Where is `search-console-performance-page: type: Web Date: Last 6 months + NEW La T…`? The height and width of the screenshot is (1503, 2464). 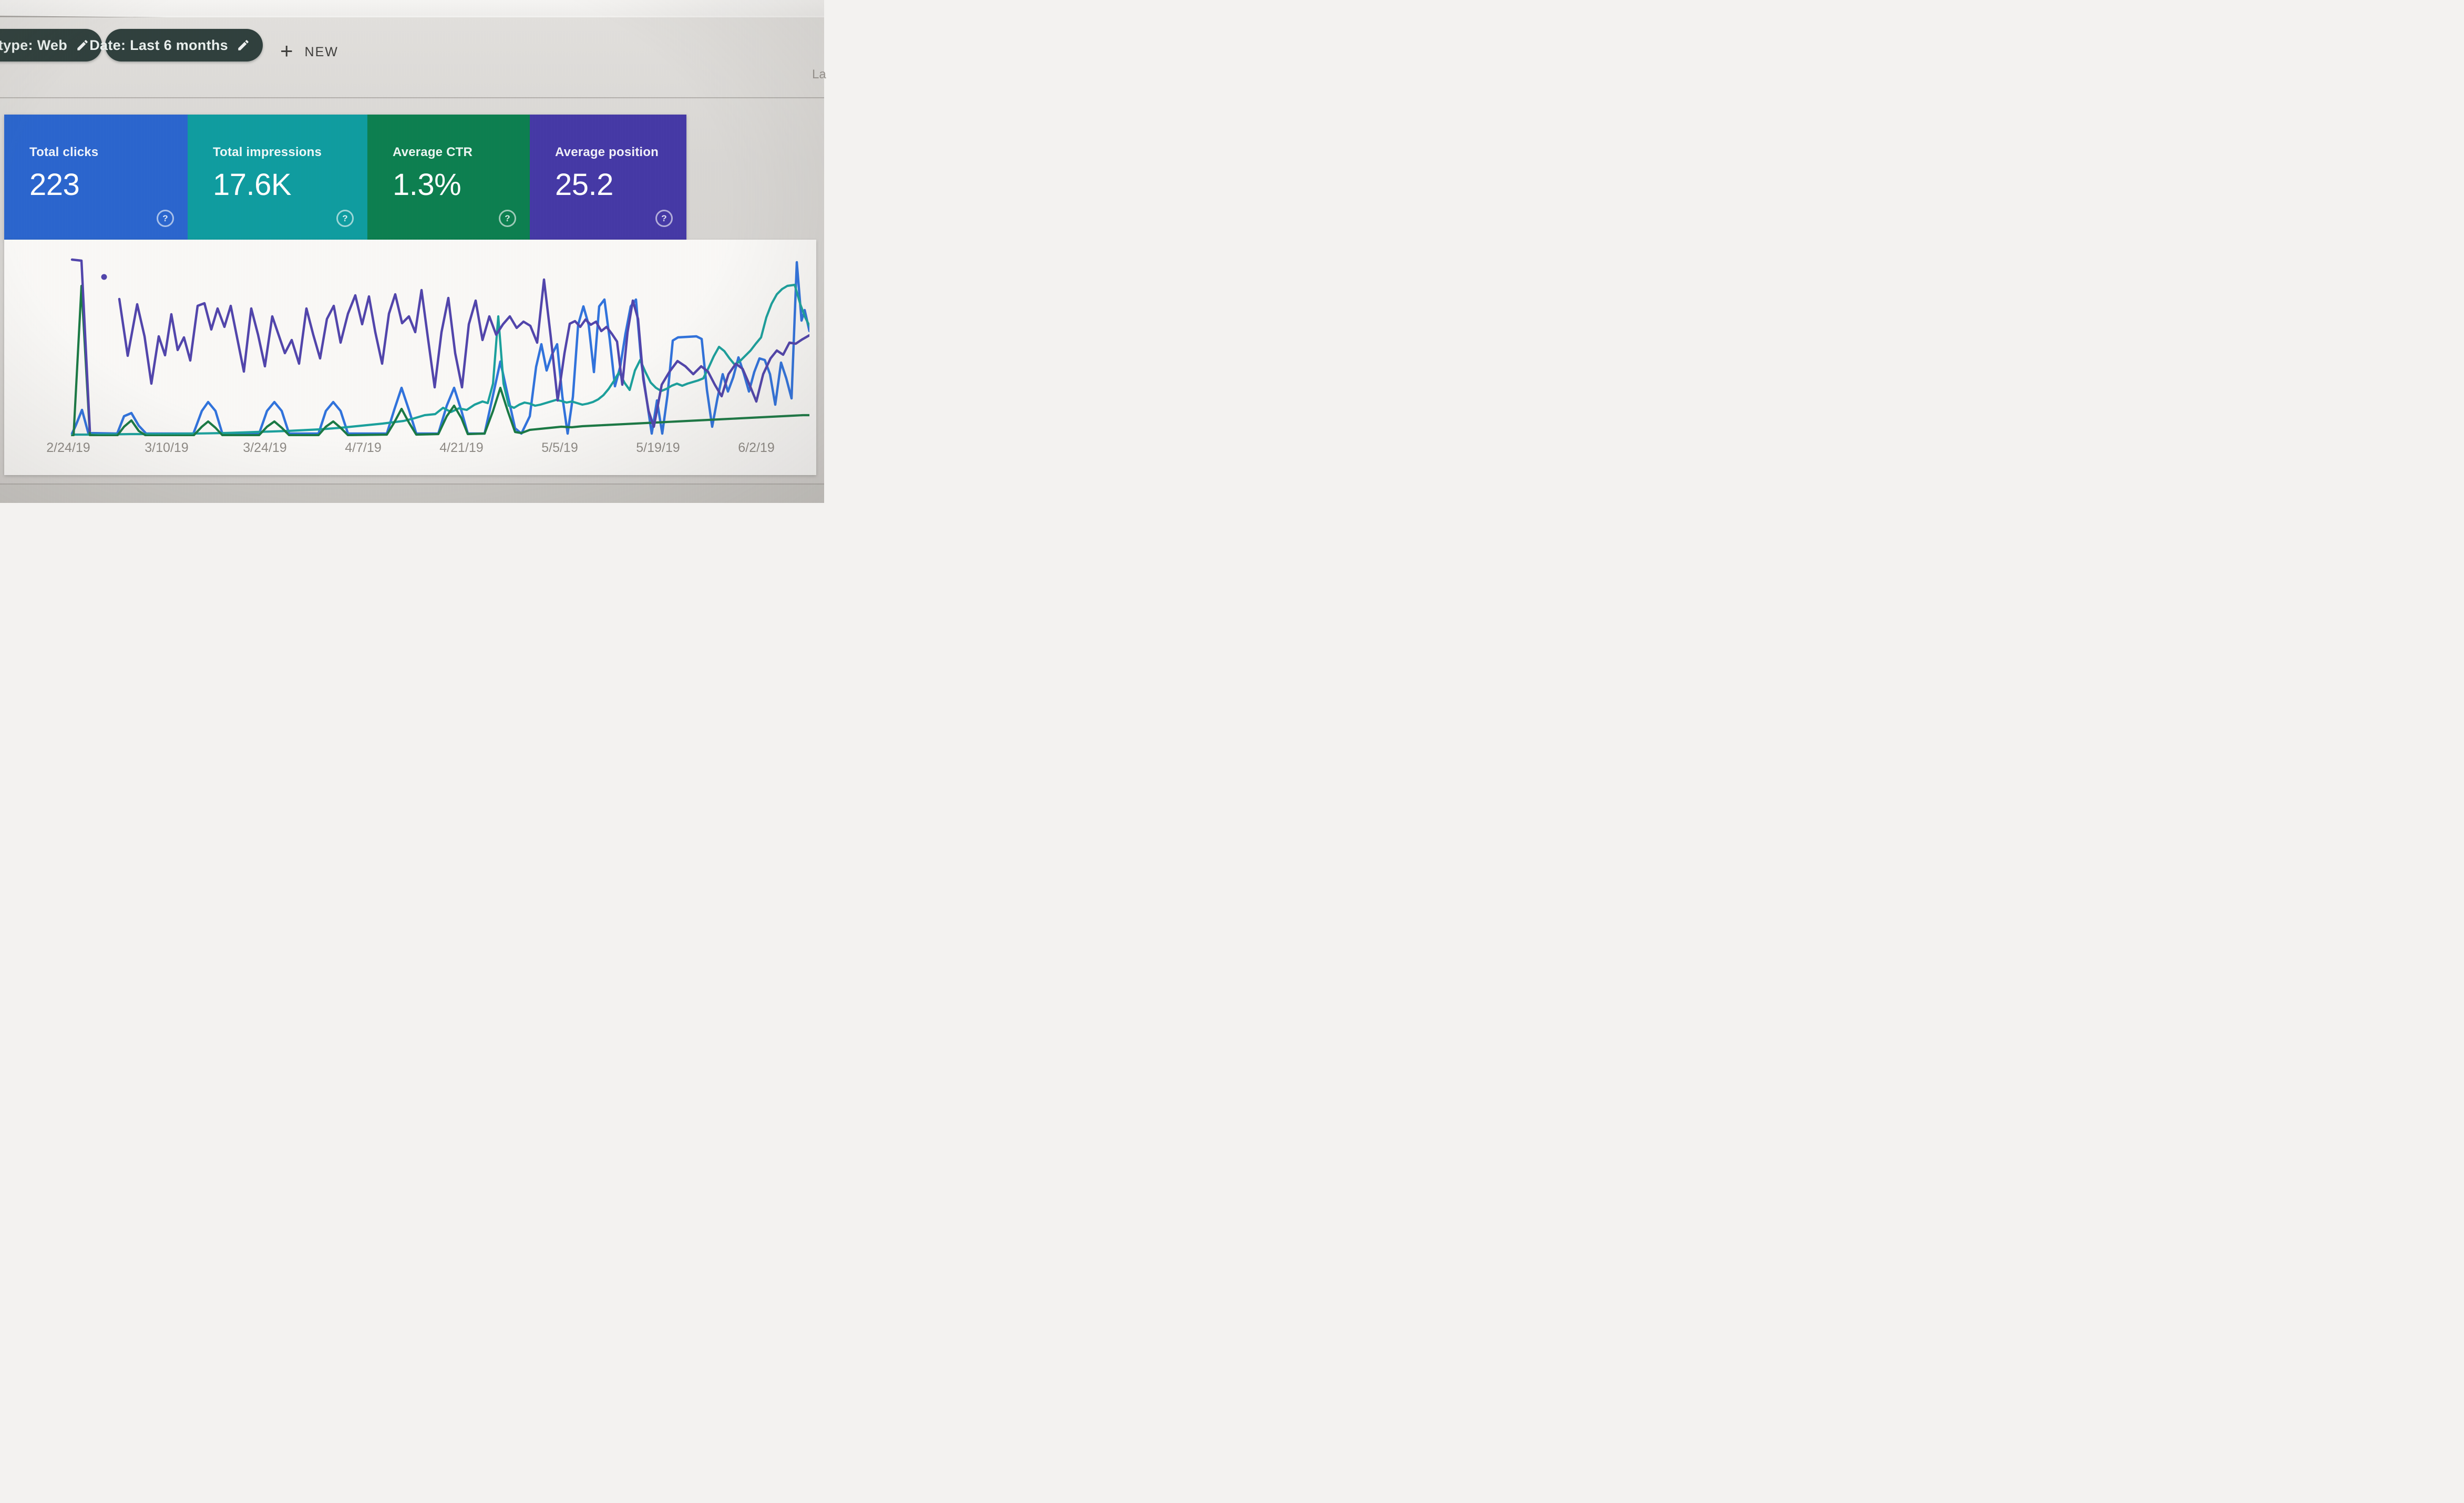 search-console-performance-page: type: Web Date: Last 6 months + NEW La T… is located at coordinates (413, 252).